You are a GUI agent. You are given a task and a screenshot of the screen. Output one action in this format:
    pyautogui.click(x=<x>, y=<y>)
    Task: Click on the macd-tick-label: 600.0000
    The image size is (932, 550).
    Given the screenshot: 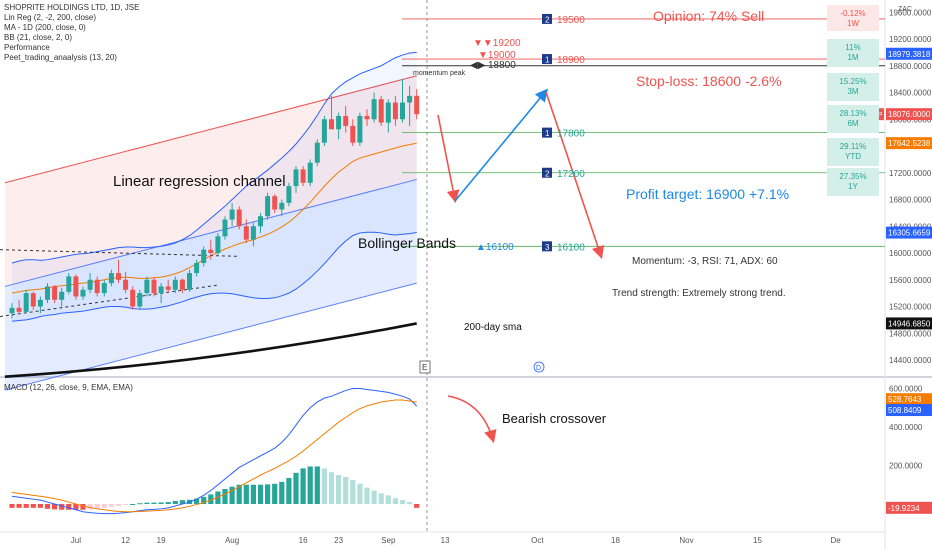 What is the action you would take?
    pyautogui.click(x=906, y=389)
    